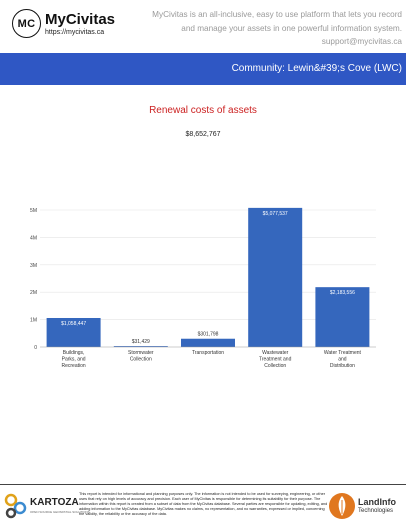 The width and height of the screenshot is (406, 528). Describe the element at coordinates (33, 293) in the screenshot. I see `y-tick-label: 2M` at that location.